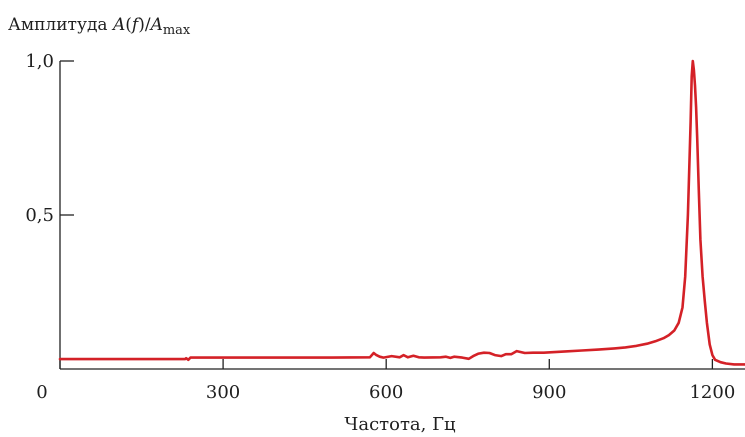  Describe the element at coordinates (549, 392) in the screenshot. I see `x-tick-label: 900` at that location.